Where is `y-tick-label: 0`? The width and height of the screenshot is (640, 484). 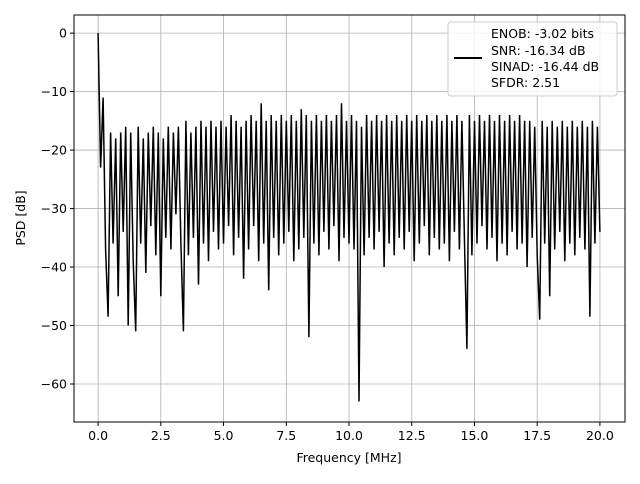 y-tick-label: 0 is located at coordinates (63, 33).